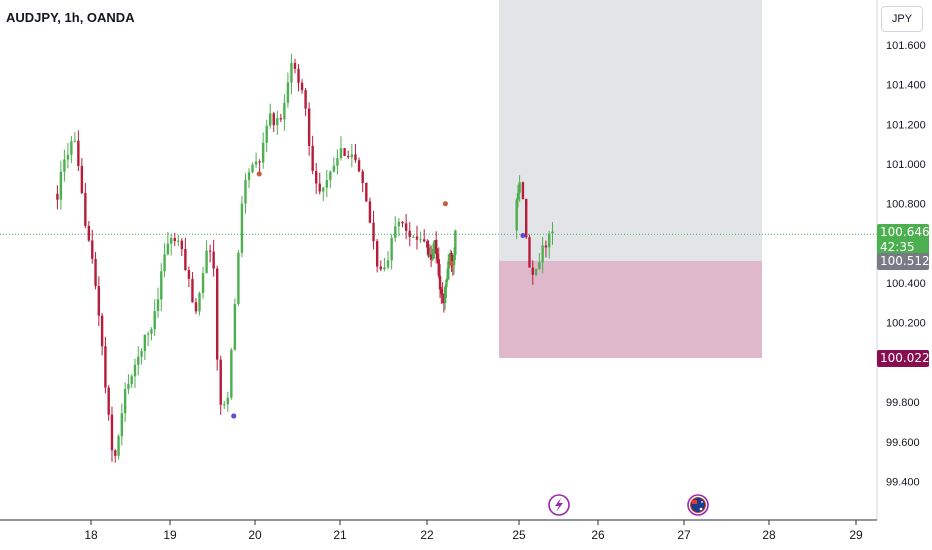  I want to click on x-tick-label: 20, so click(255, 535).